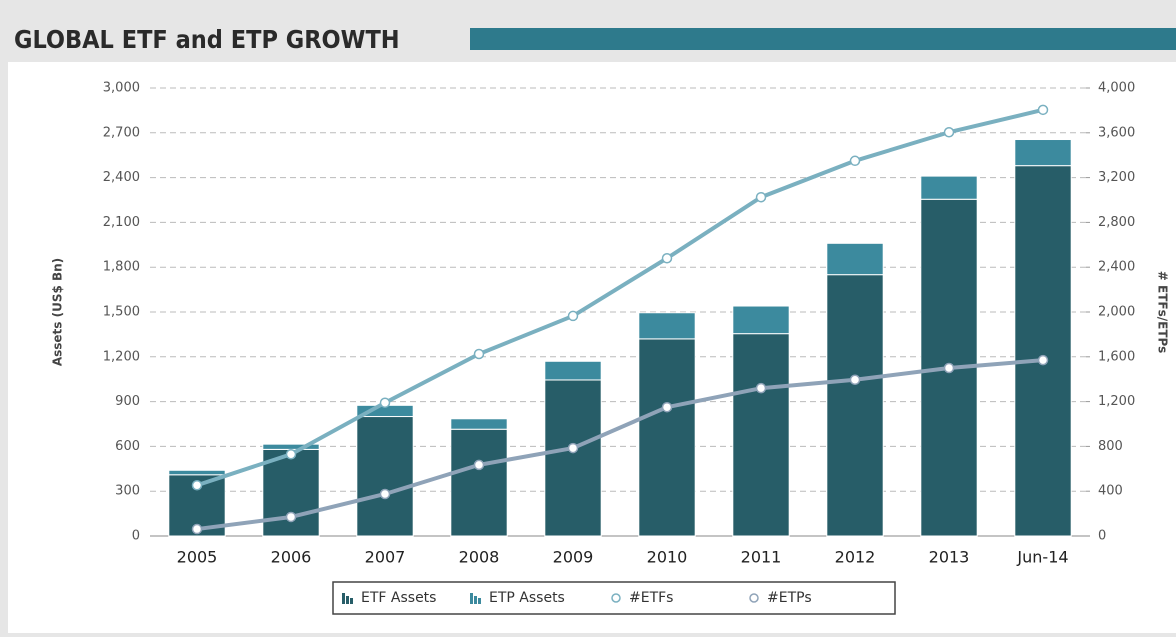 The height and width of the screenshot is (637, 1176). I want to click on chart-title: GLOBAL ETF and ETP GROWTH, so click(207, 39).